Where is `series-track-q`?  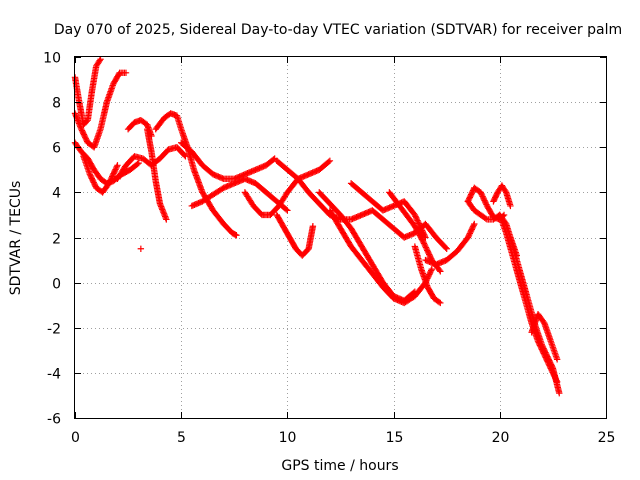 series-track-q is located at coordinates (415, 232).